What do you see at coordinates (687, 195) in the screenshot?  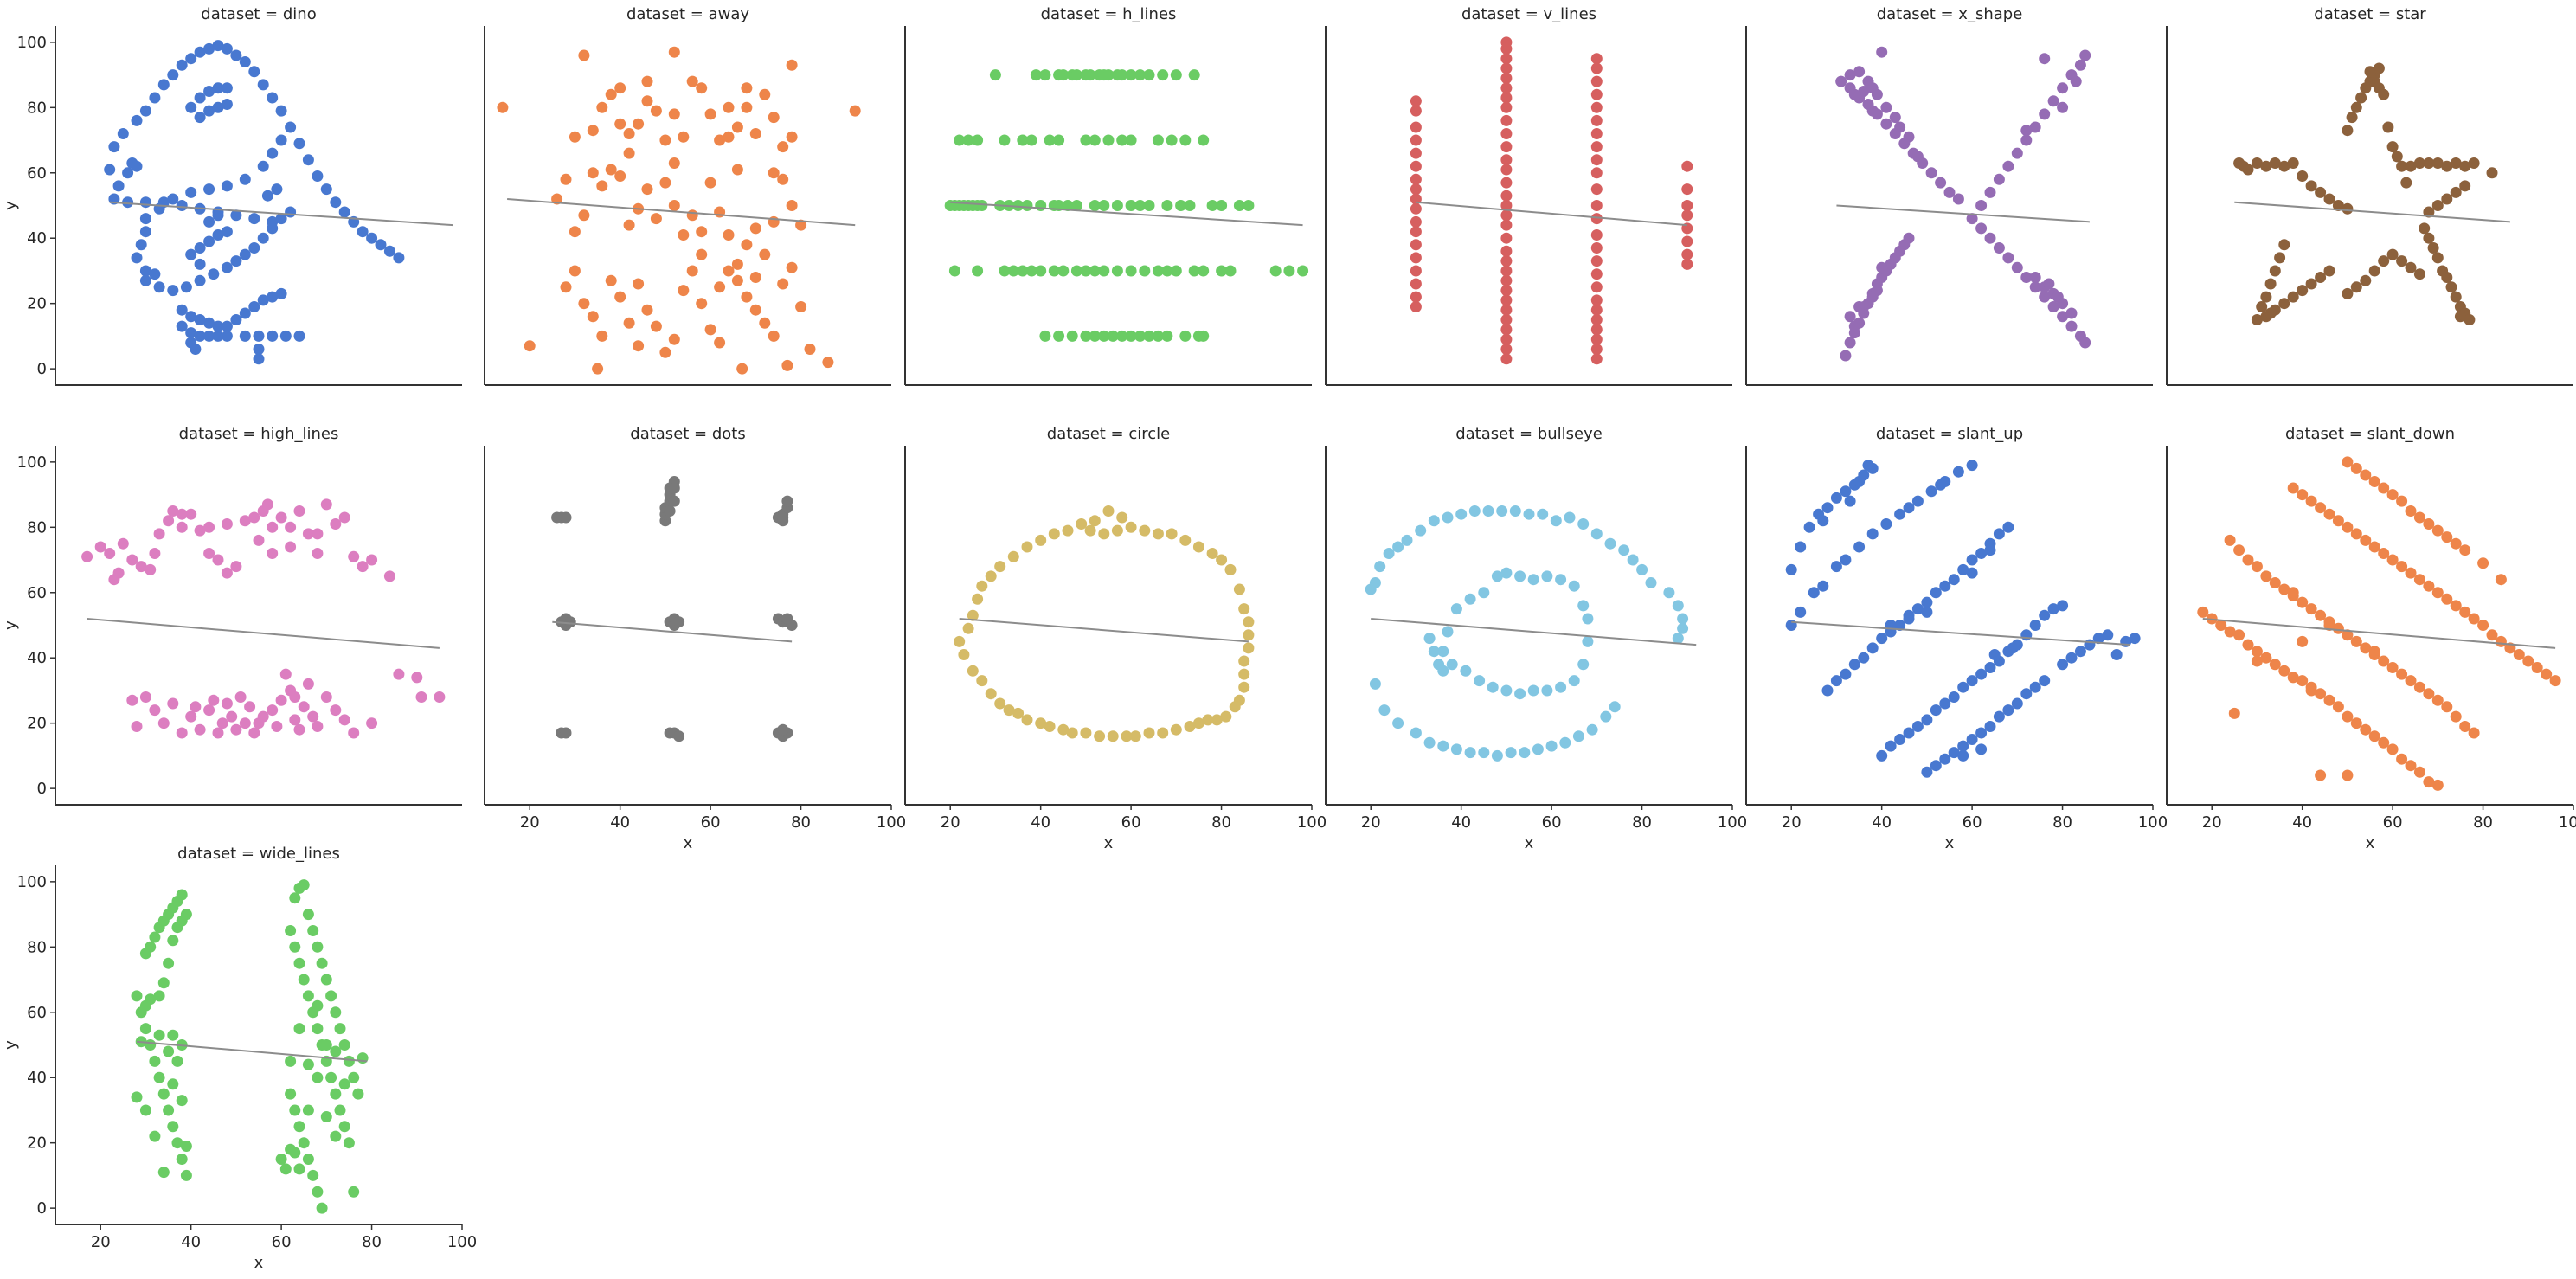 I see `facet-panel-1: dataset = away` at bounding box center [687, 195].